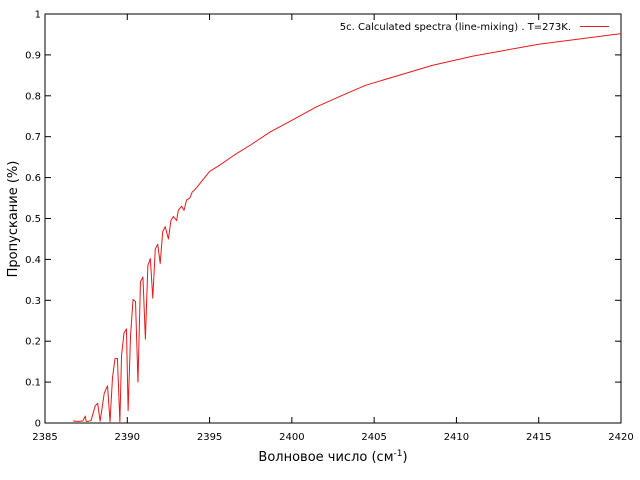 The image size is (640, 480). What do you see at coordinates (33, 178) in the screenshot?
I see `y-tick-label: 0.6` at bounding box center [33, 178].